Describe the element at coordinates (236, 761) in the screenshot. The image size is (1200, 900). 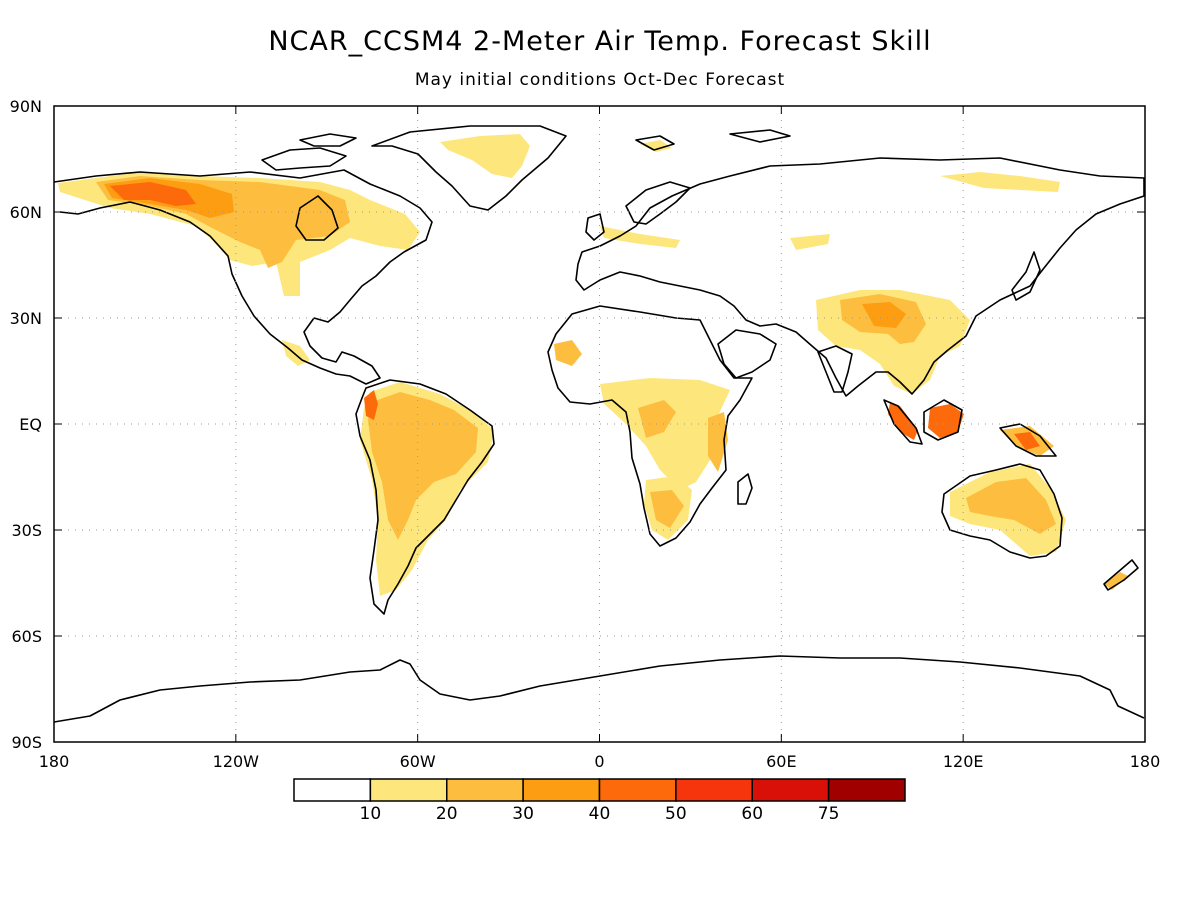
I see `lon-label: 120W` at that location.